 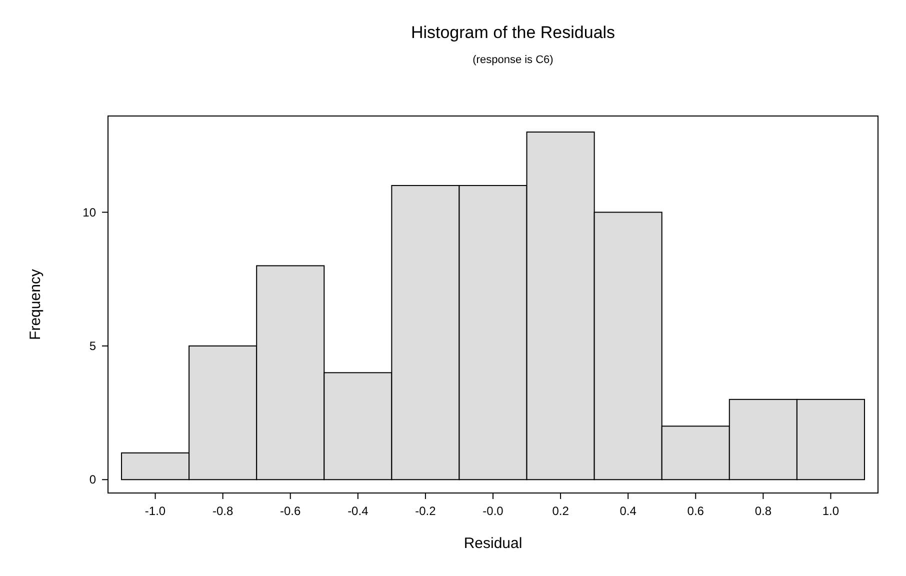 I want to click on chart-title: Histogram of the Residuals, so click(x=513, y=32).